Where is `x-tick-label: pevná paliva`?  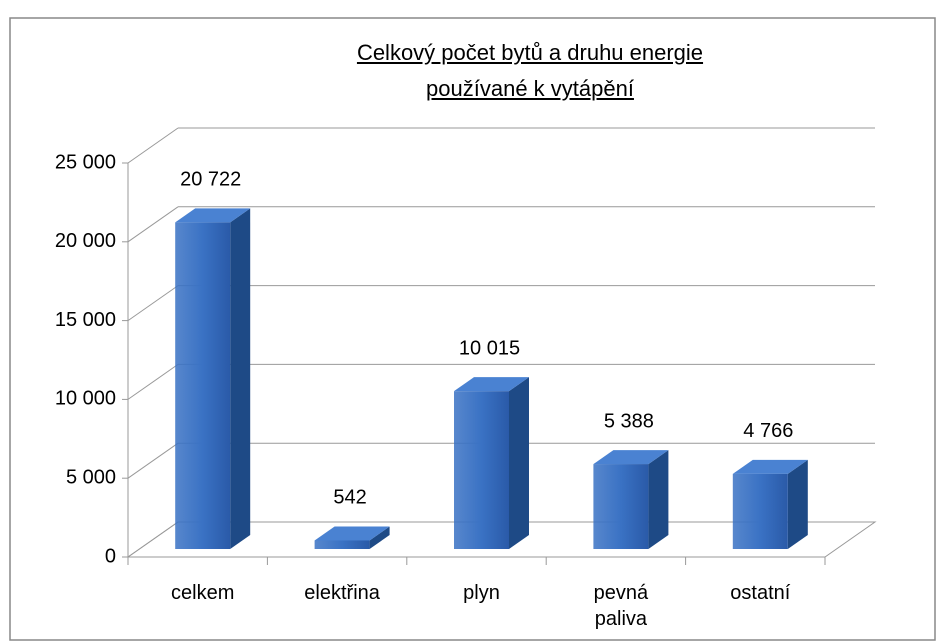
x-tick-label: pevná paliva is located at coordinates (621, 606).